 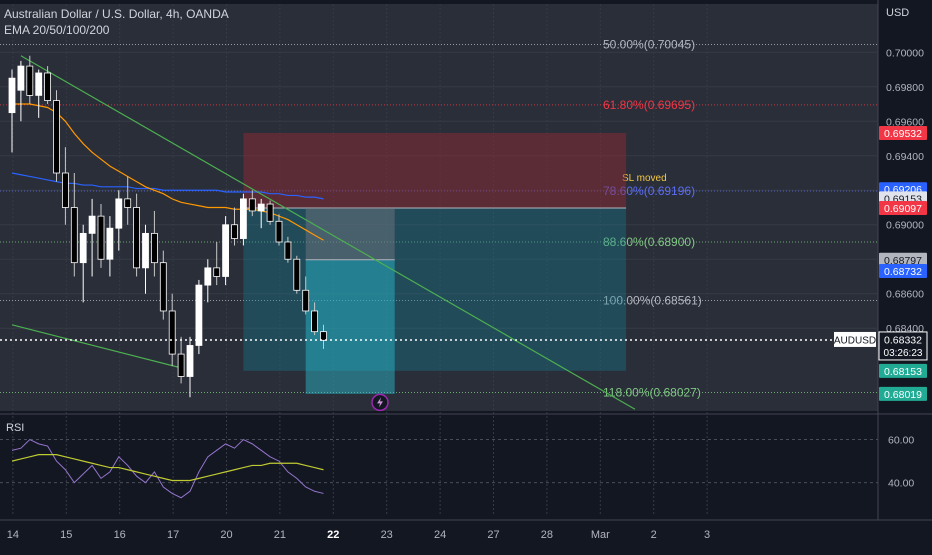 What do you see at coordinates (649, 242) in the screenshot?
I see `fib-level-label: 88.60%(0.68900)` at bounding box center [649, 242].